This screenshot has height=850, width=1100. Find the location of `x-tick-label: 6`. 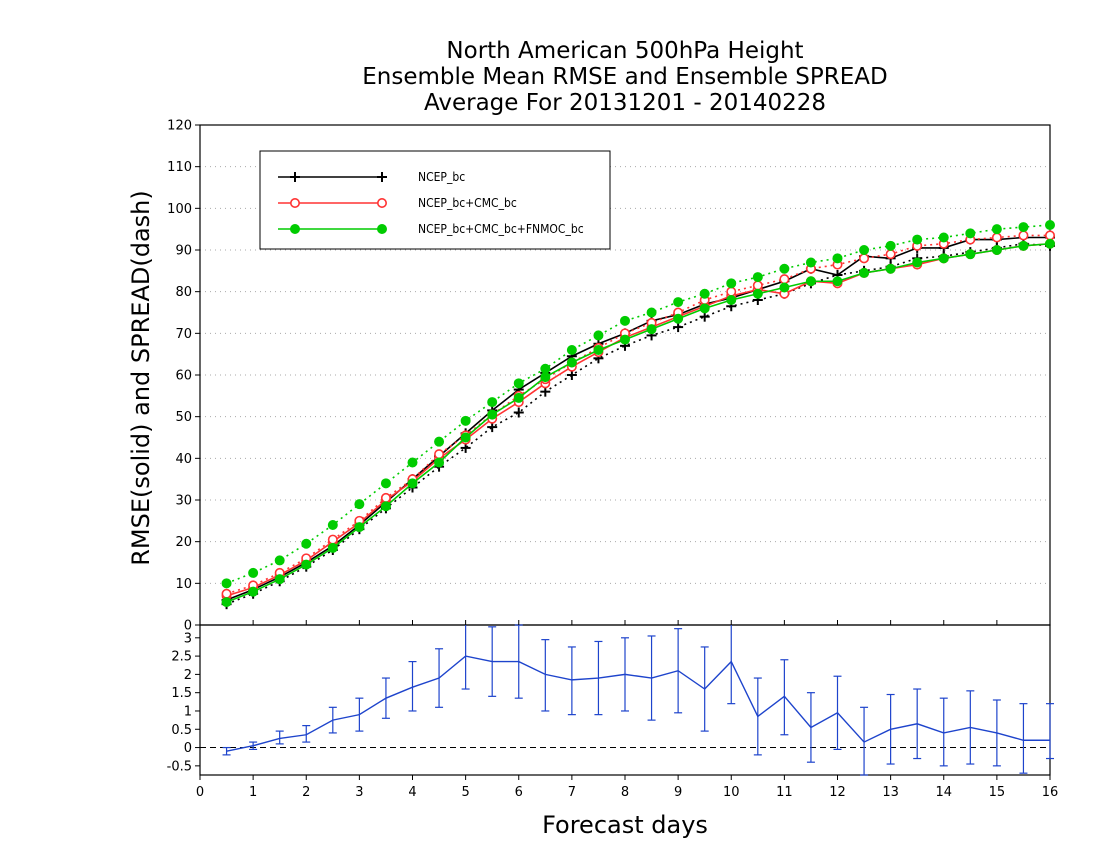

x-tick-label: 6 is located at coordinates (519, 792).